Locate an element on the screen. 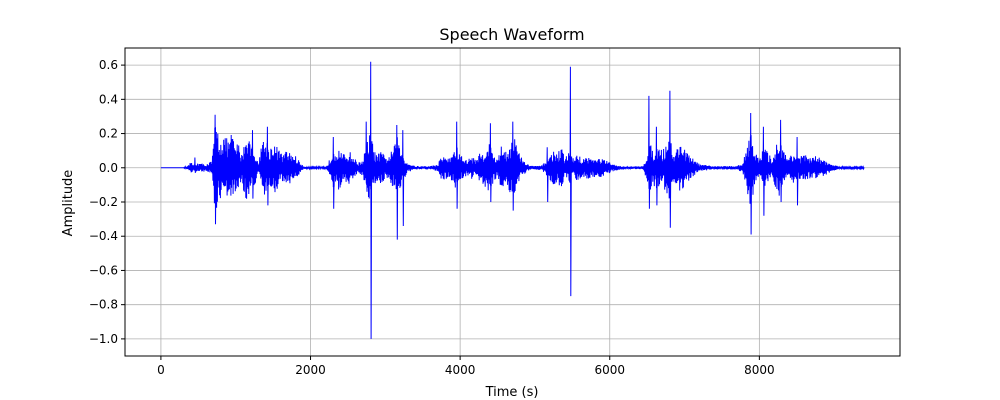 The height and width of the screenshot is (400, 1000). y-tick-label: 0.2 is located at coordinates (108, 134).